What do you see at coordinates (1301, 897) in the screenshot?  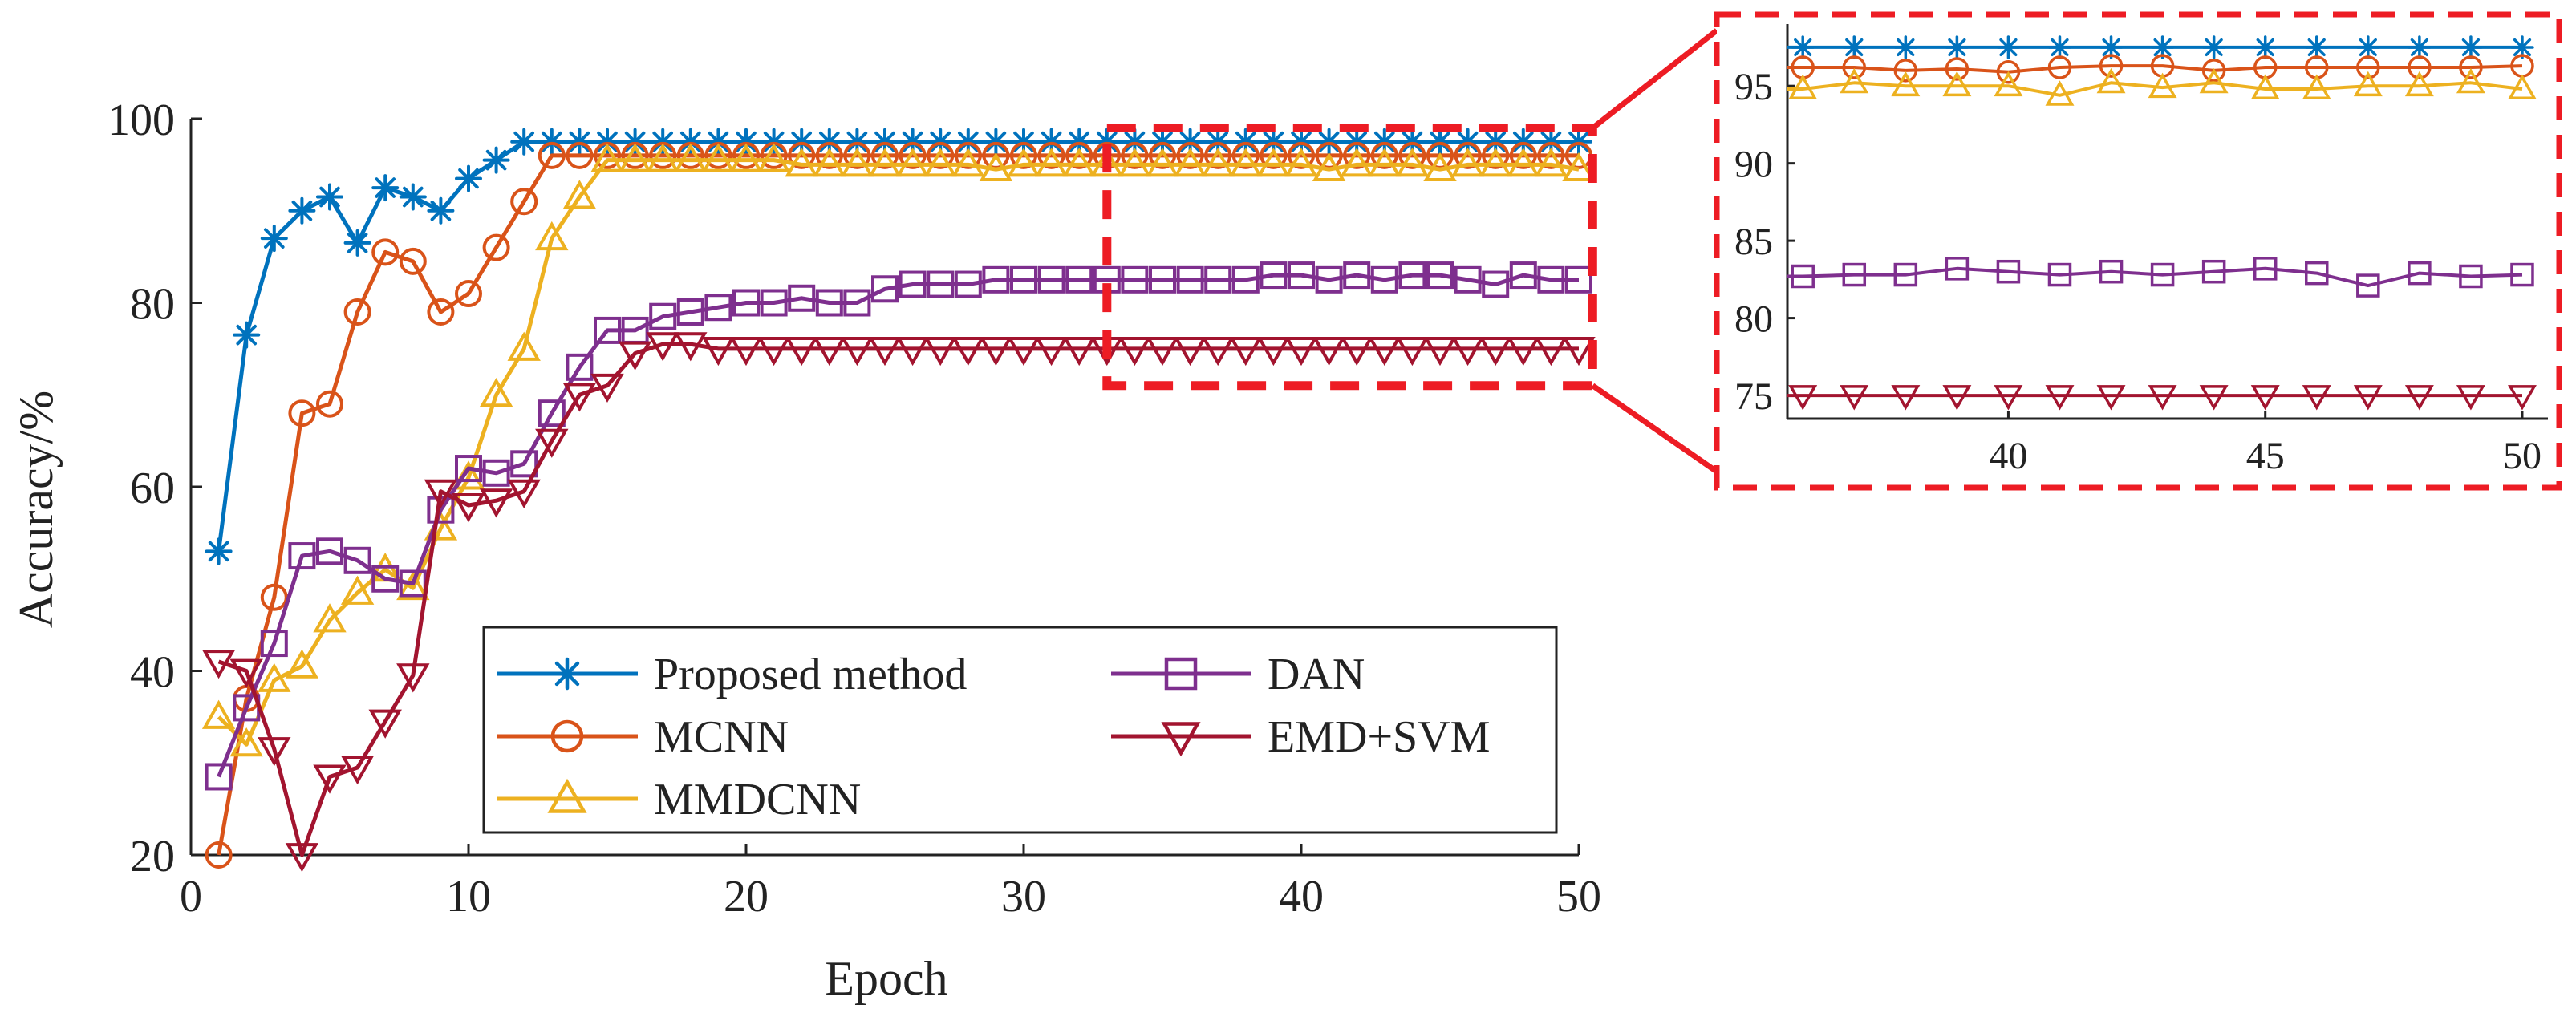 I see `main-x-tick-label: 40` at bounding box center [1301, 897].